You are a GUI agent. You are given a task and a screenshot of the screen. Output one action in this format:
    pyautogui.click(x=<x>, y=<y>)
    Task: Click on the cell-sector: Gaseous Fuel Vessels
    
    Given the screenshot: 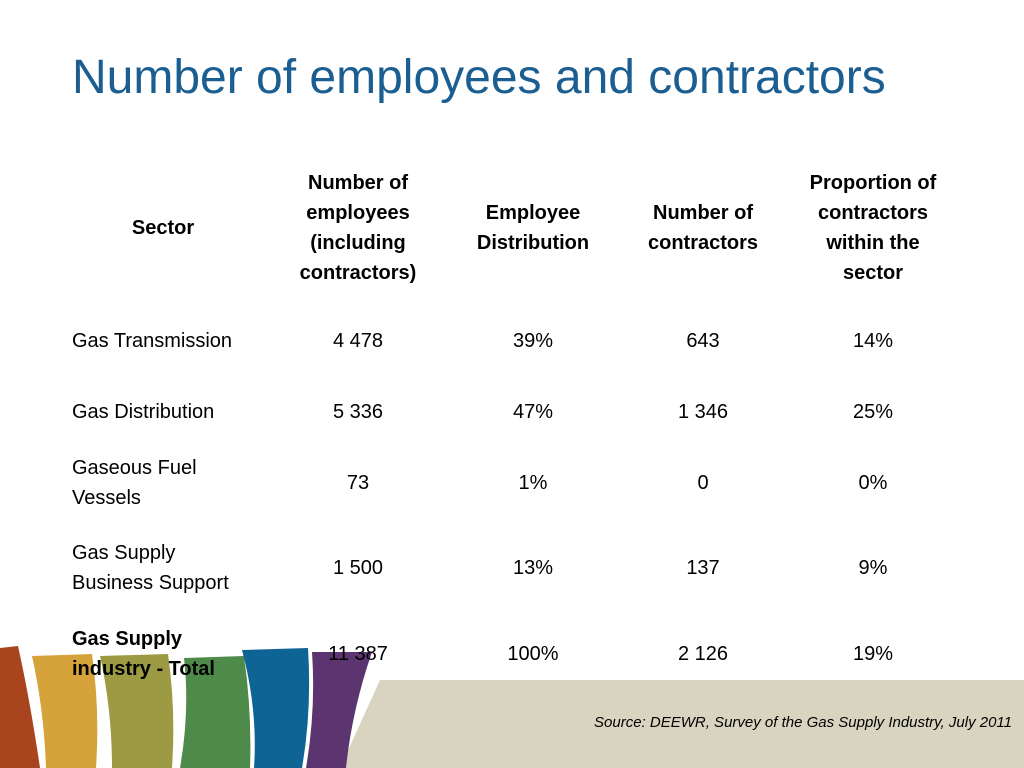 What is the action you would take?
    pyautogui.click(x=134, y=483)
    